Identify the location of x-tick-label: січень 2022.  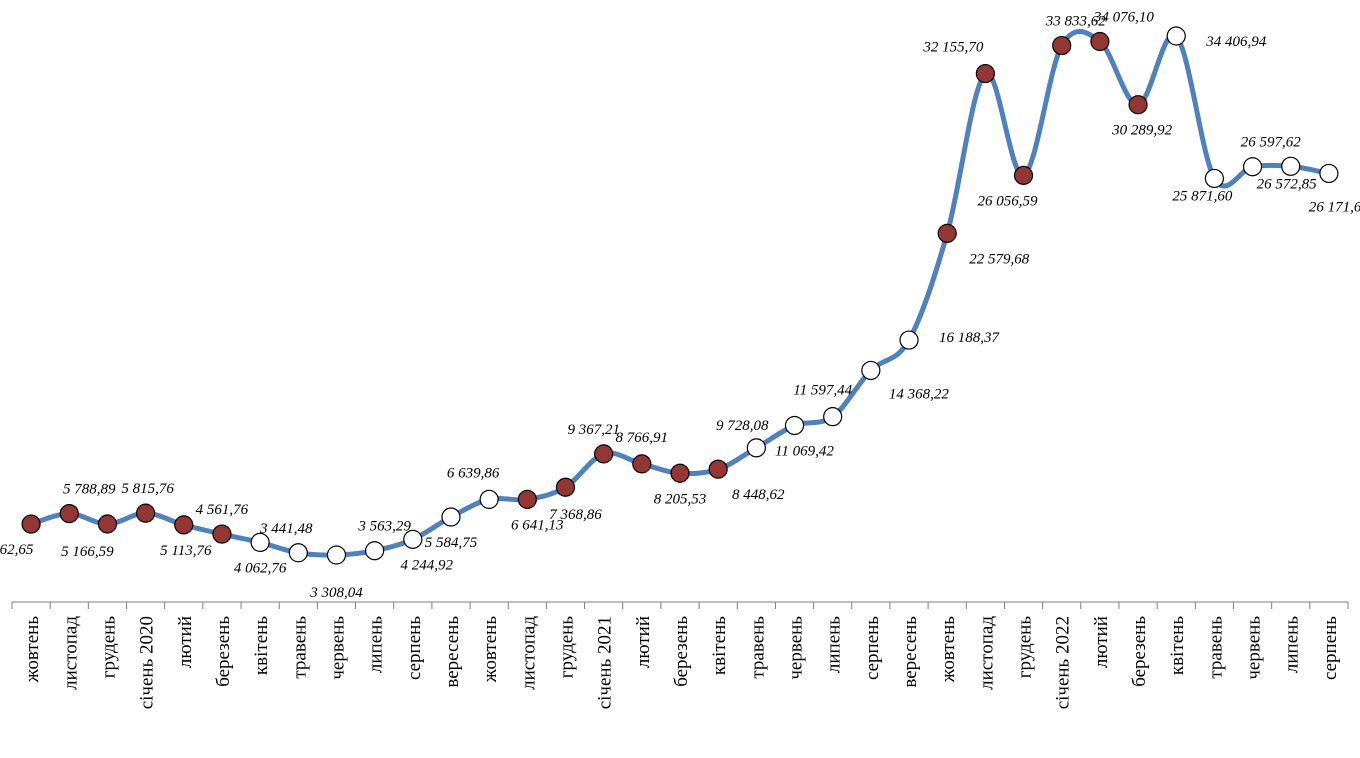
(1063, 662).